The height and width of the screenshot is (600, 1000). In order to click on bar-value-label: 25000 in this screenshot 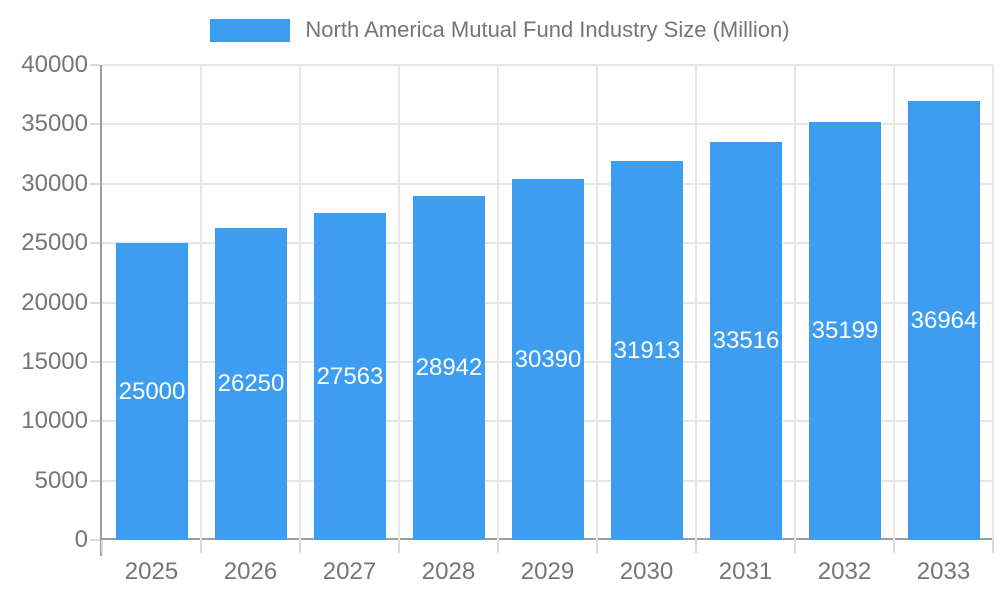, I will do `click(152, 391)`.